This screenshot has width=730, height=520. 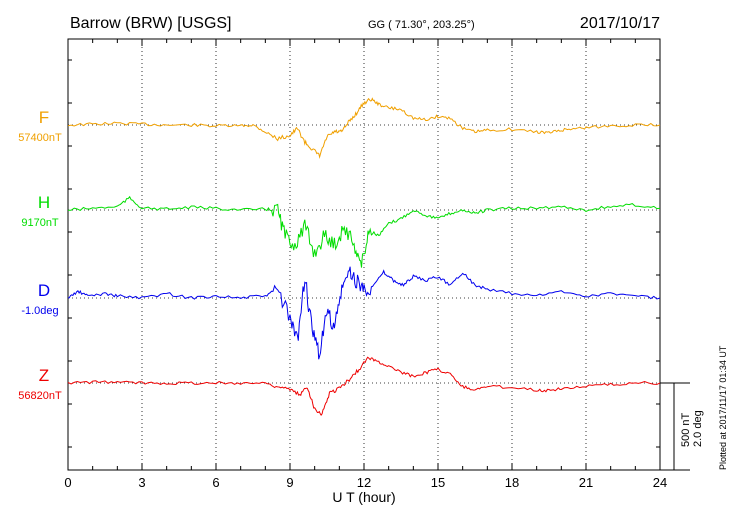 I want to click on series-name-D: D, so click(x=44, y=290).